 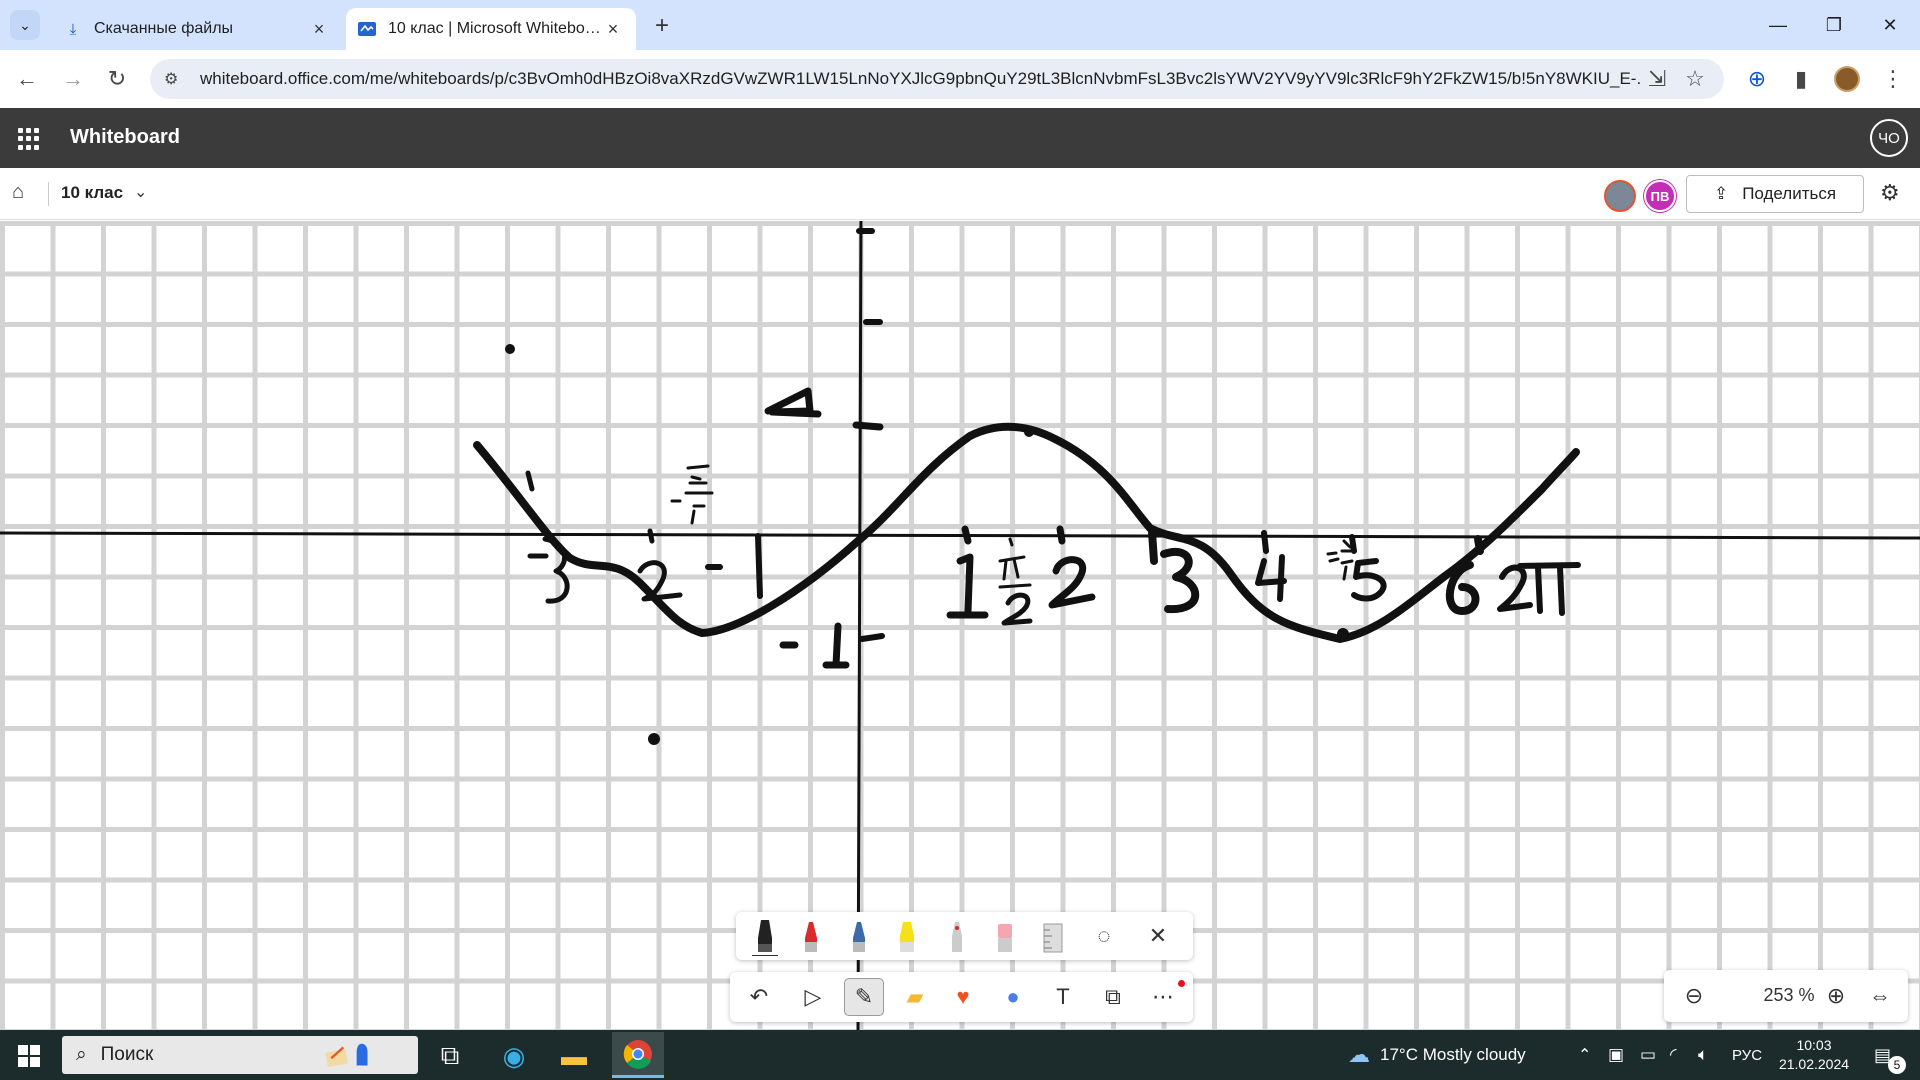 I want to click on file-explorer-icon: ▬, so click(x=574, y=1055).